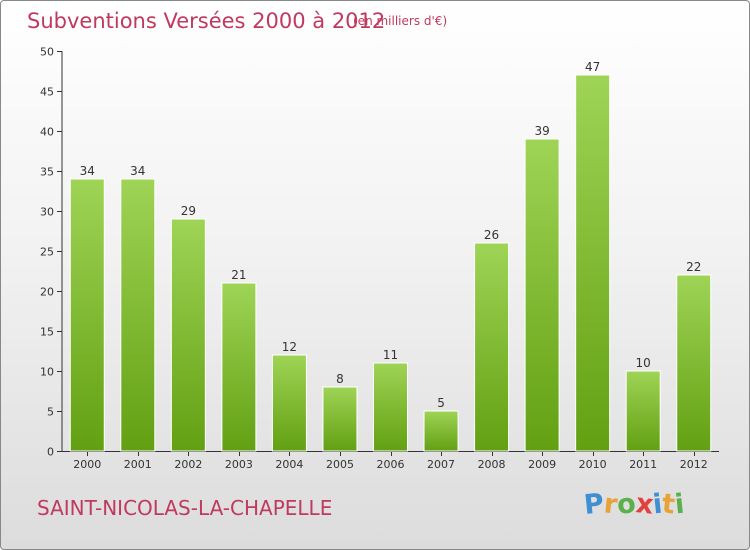 Image resolution: width=750 pixels, height=550 pixels. I want to click on x-tick-label-2012: 2012, so click(694, 464).